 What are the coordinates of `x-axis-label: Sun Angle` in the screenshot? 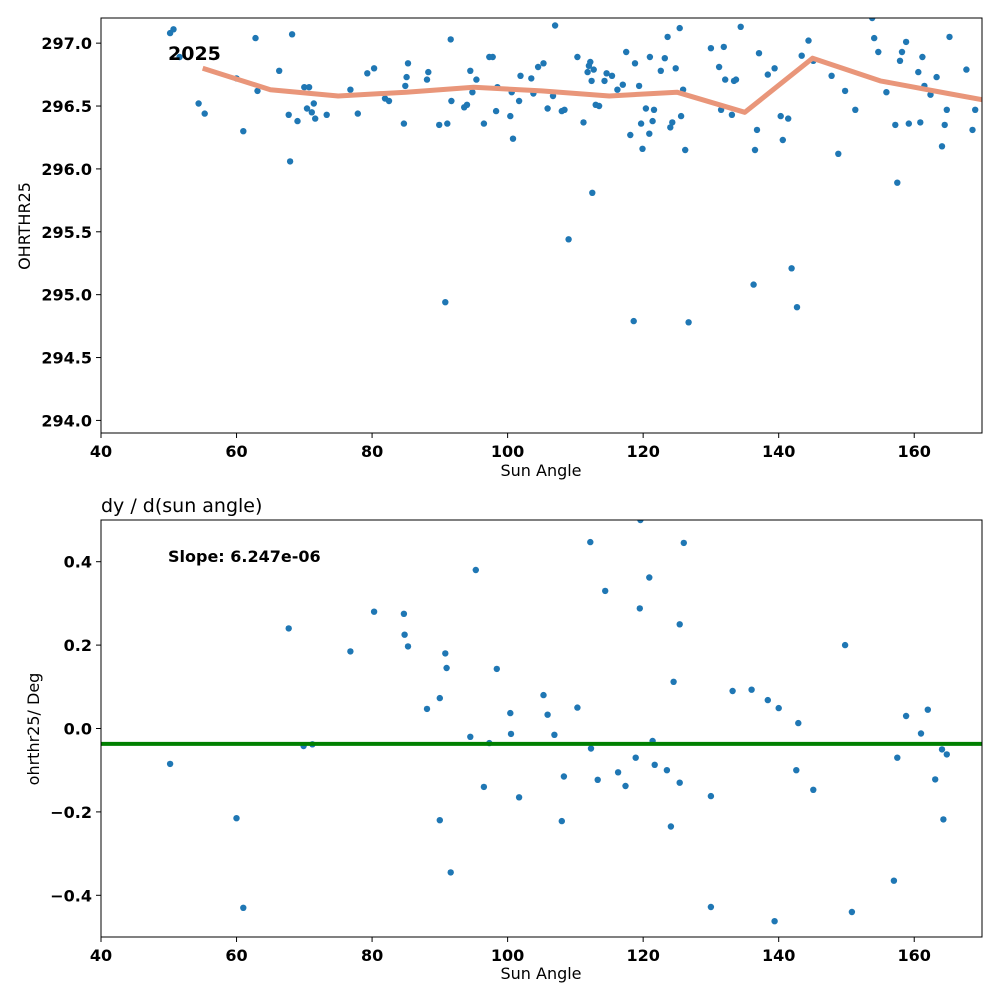 It's located at (540, 973).